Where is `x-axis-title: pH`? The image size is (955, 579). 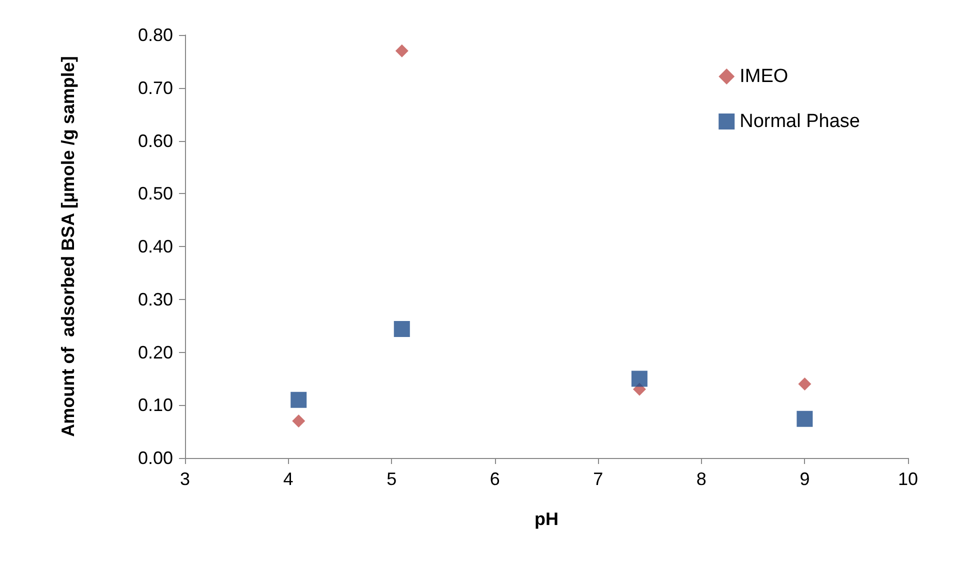 x-axis-title: pH is located at coordinates (546, 519).